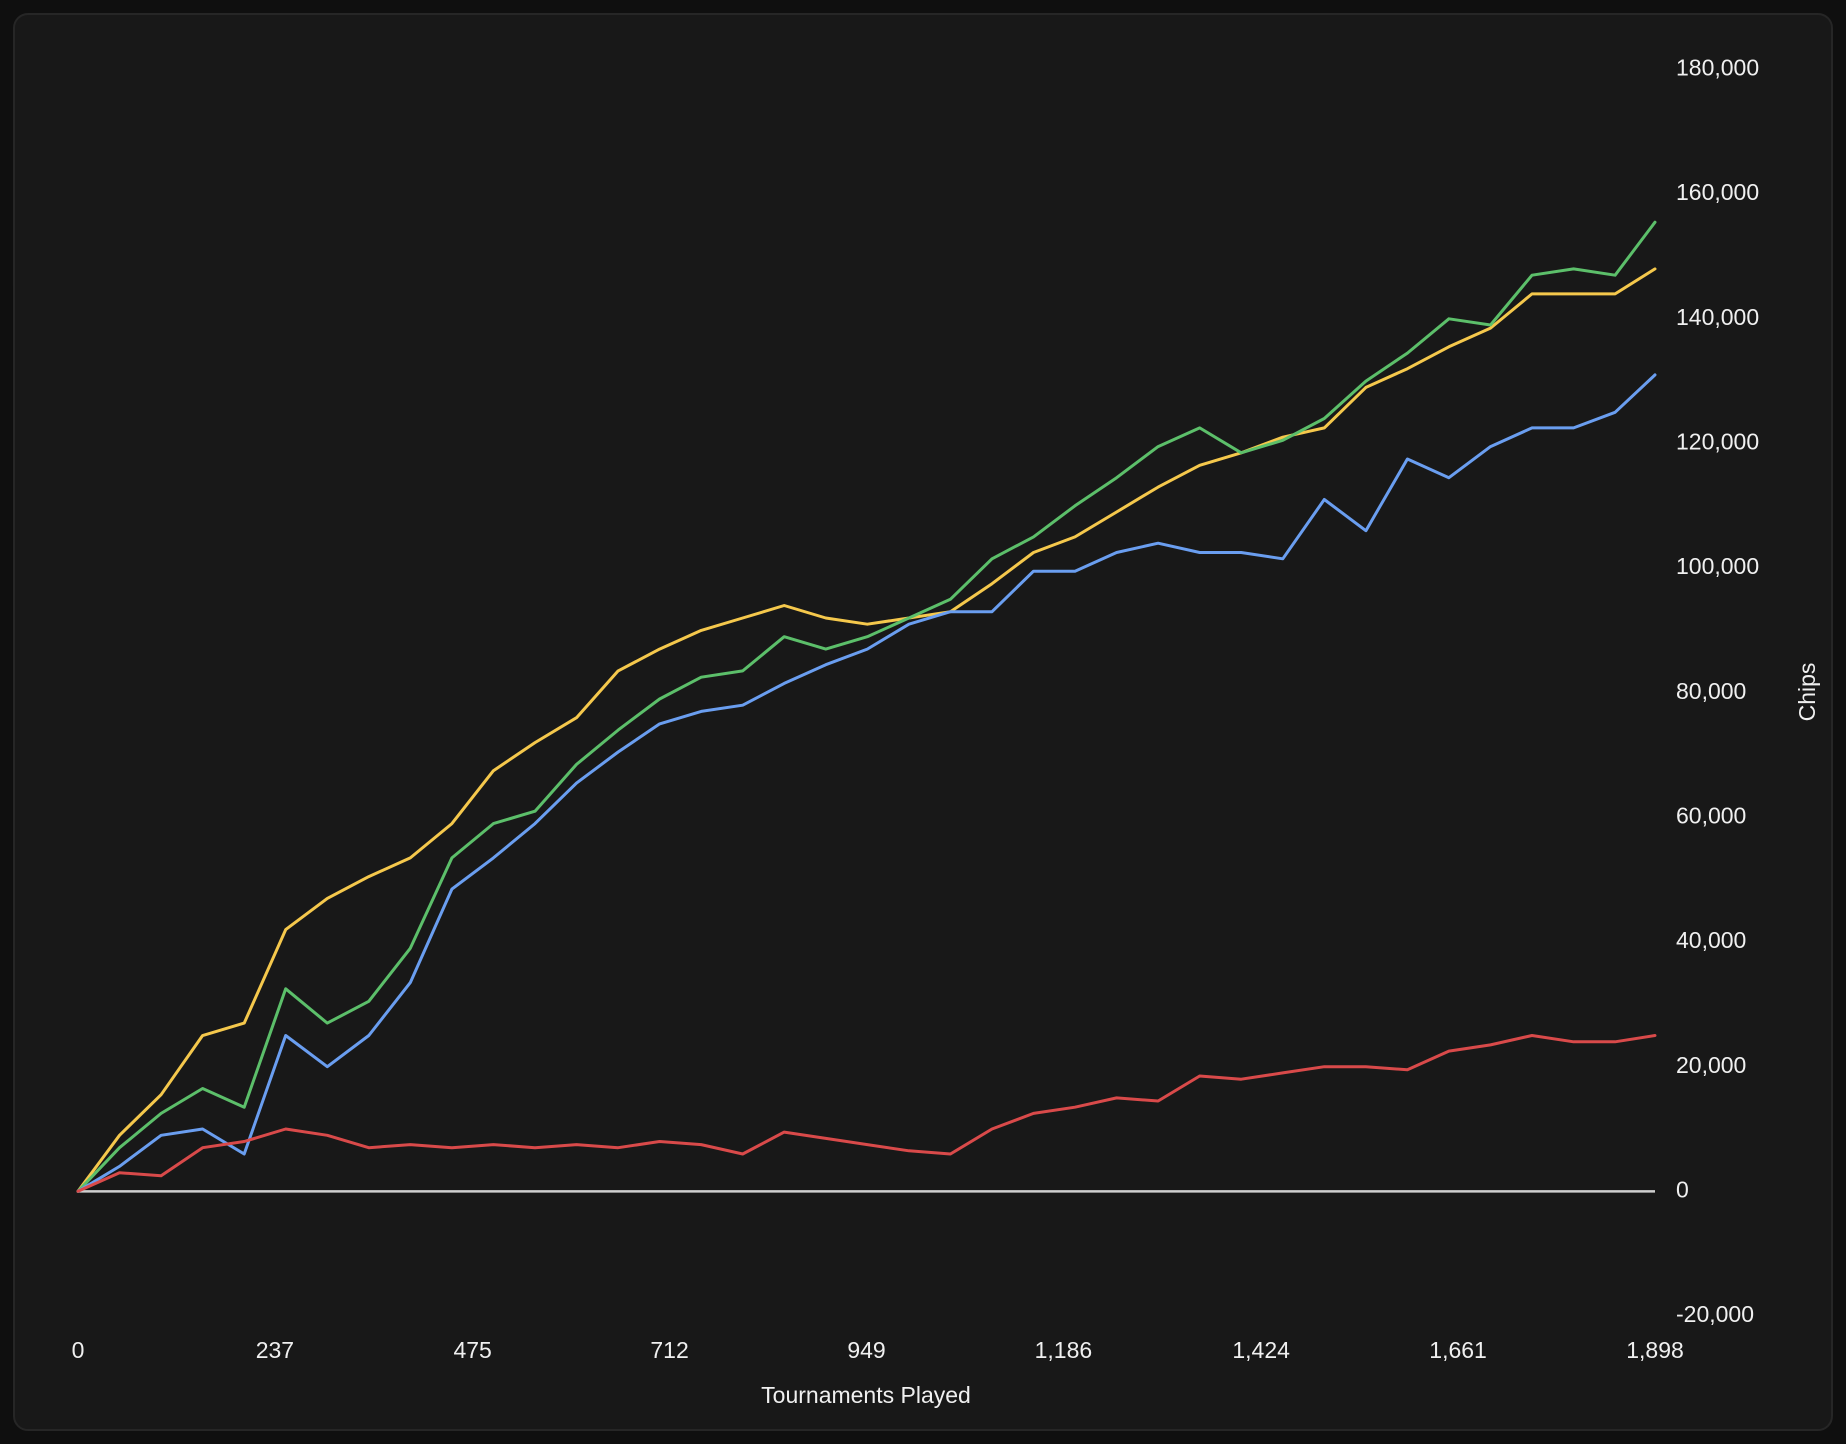 Image resolution: width=1846 pixels, height=1444 pixels. Describe the element at coordinates (1711, 1065) in the screenshot. I see `y-tick-label: 20,000` at that location.